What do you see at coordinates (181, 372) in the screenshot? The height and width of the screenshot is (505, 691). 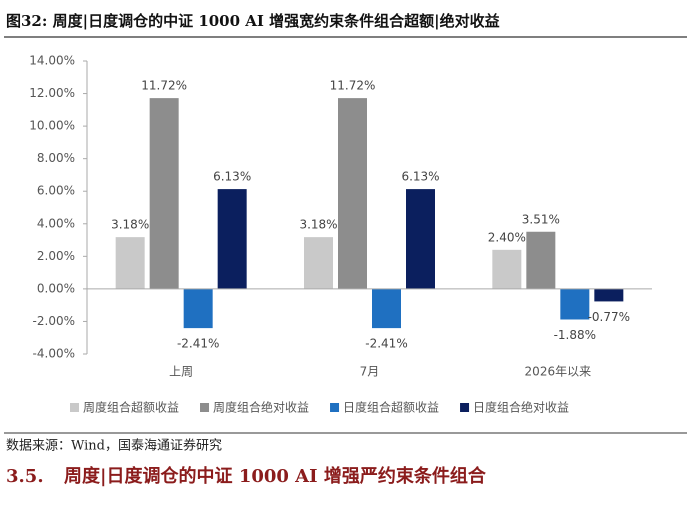 I see `x-tick-label: 上周` at bounding box center [181, 372].